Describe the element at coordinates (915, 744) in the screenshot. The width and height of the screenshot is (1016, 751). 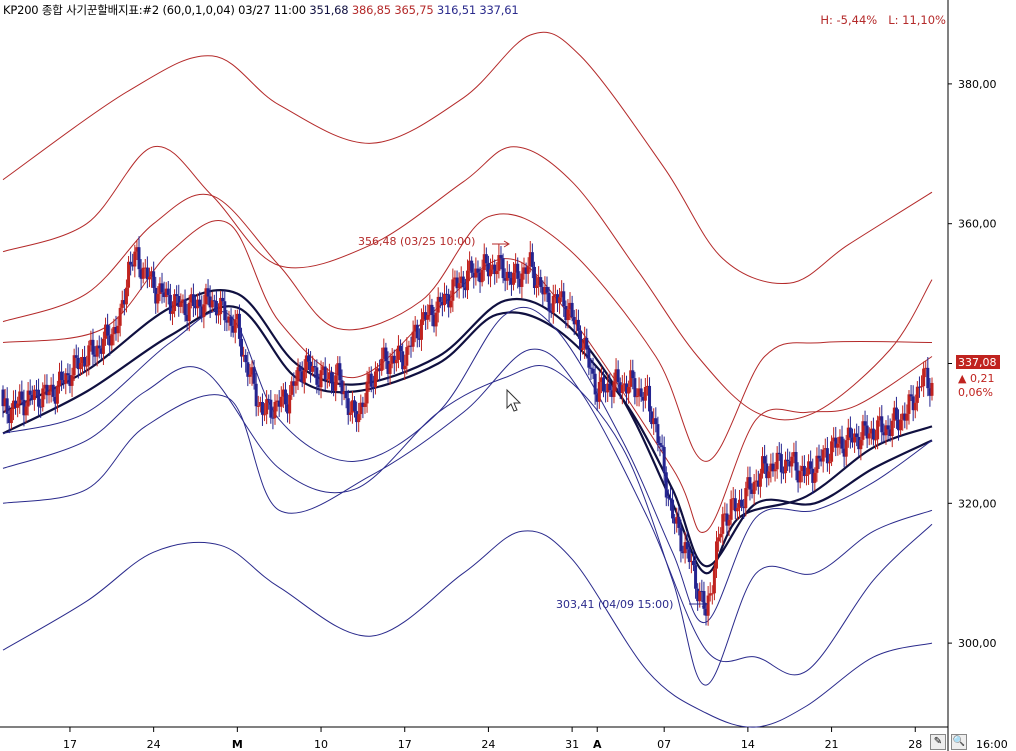
I see `x-tick-label: 28` at that location.